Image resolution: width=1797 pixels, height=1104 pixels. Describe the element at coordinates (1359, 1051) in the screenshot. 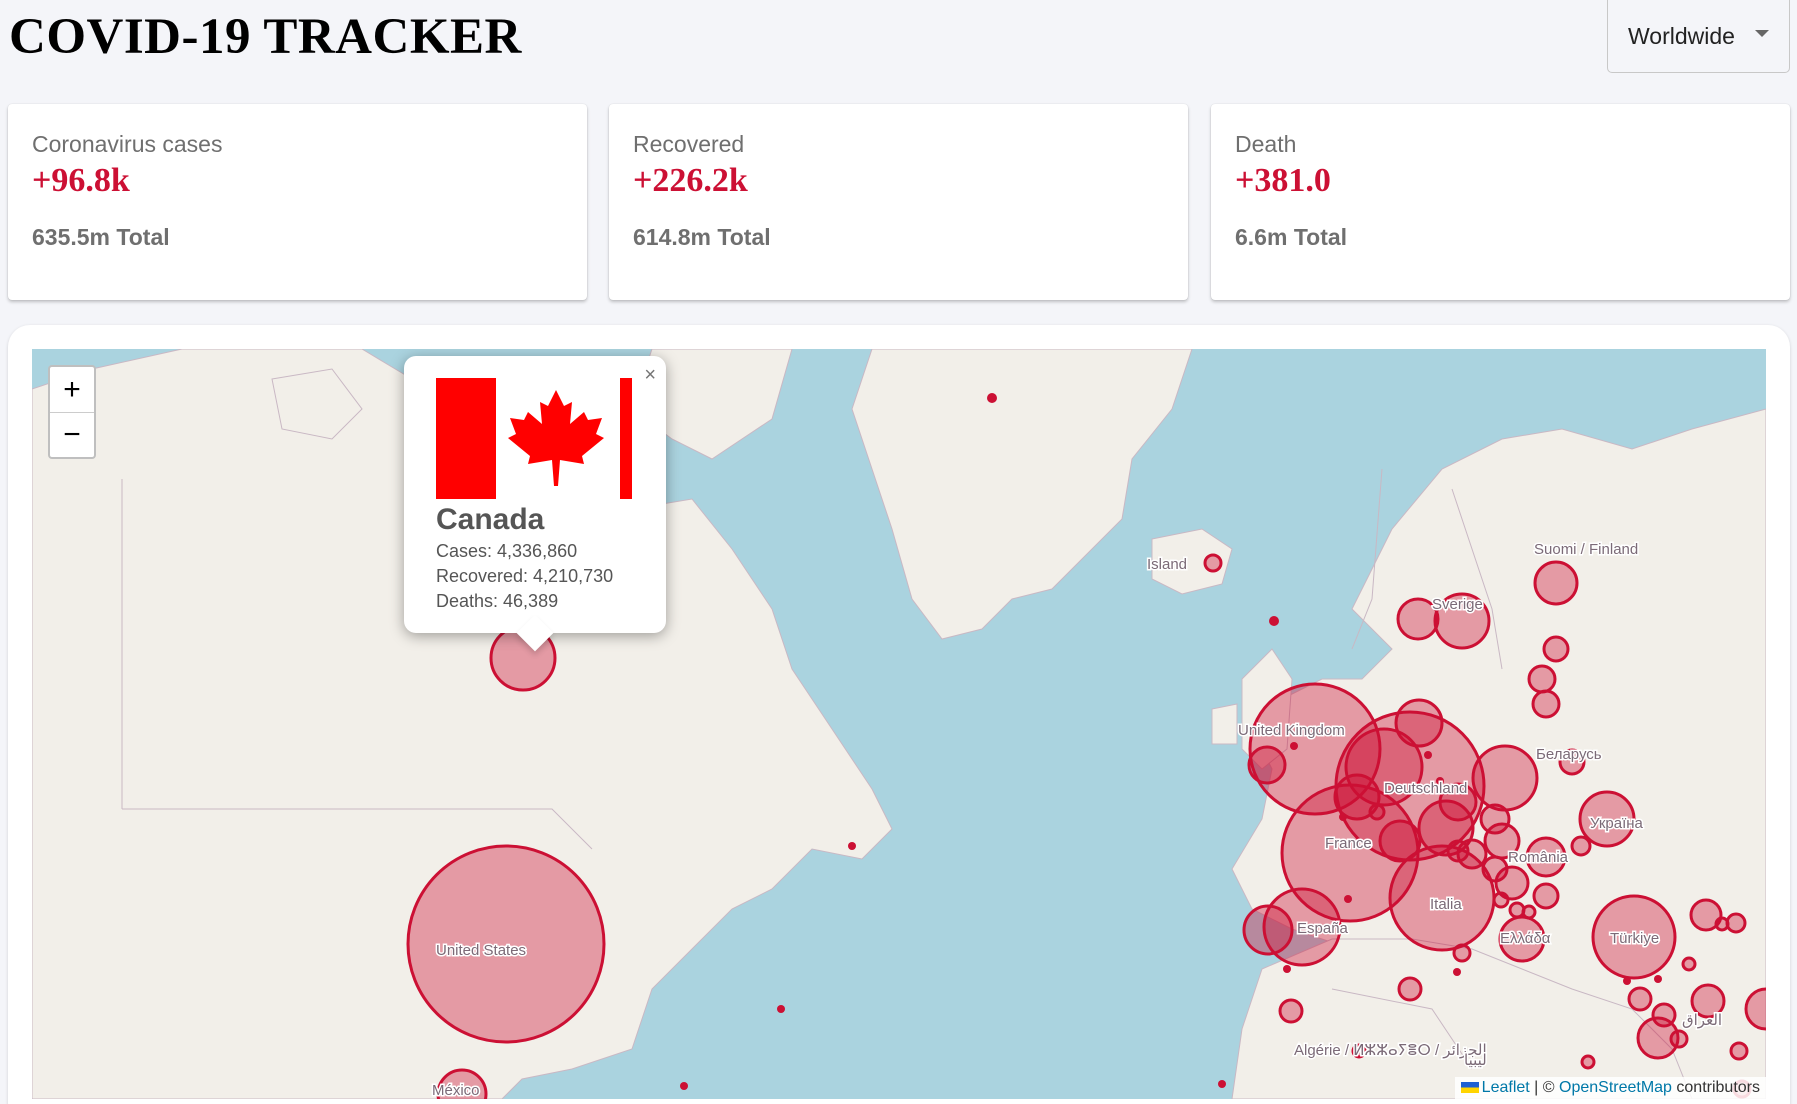

I see `case-circle-algeria` at that location.